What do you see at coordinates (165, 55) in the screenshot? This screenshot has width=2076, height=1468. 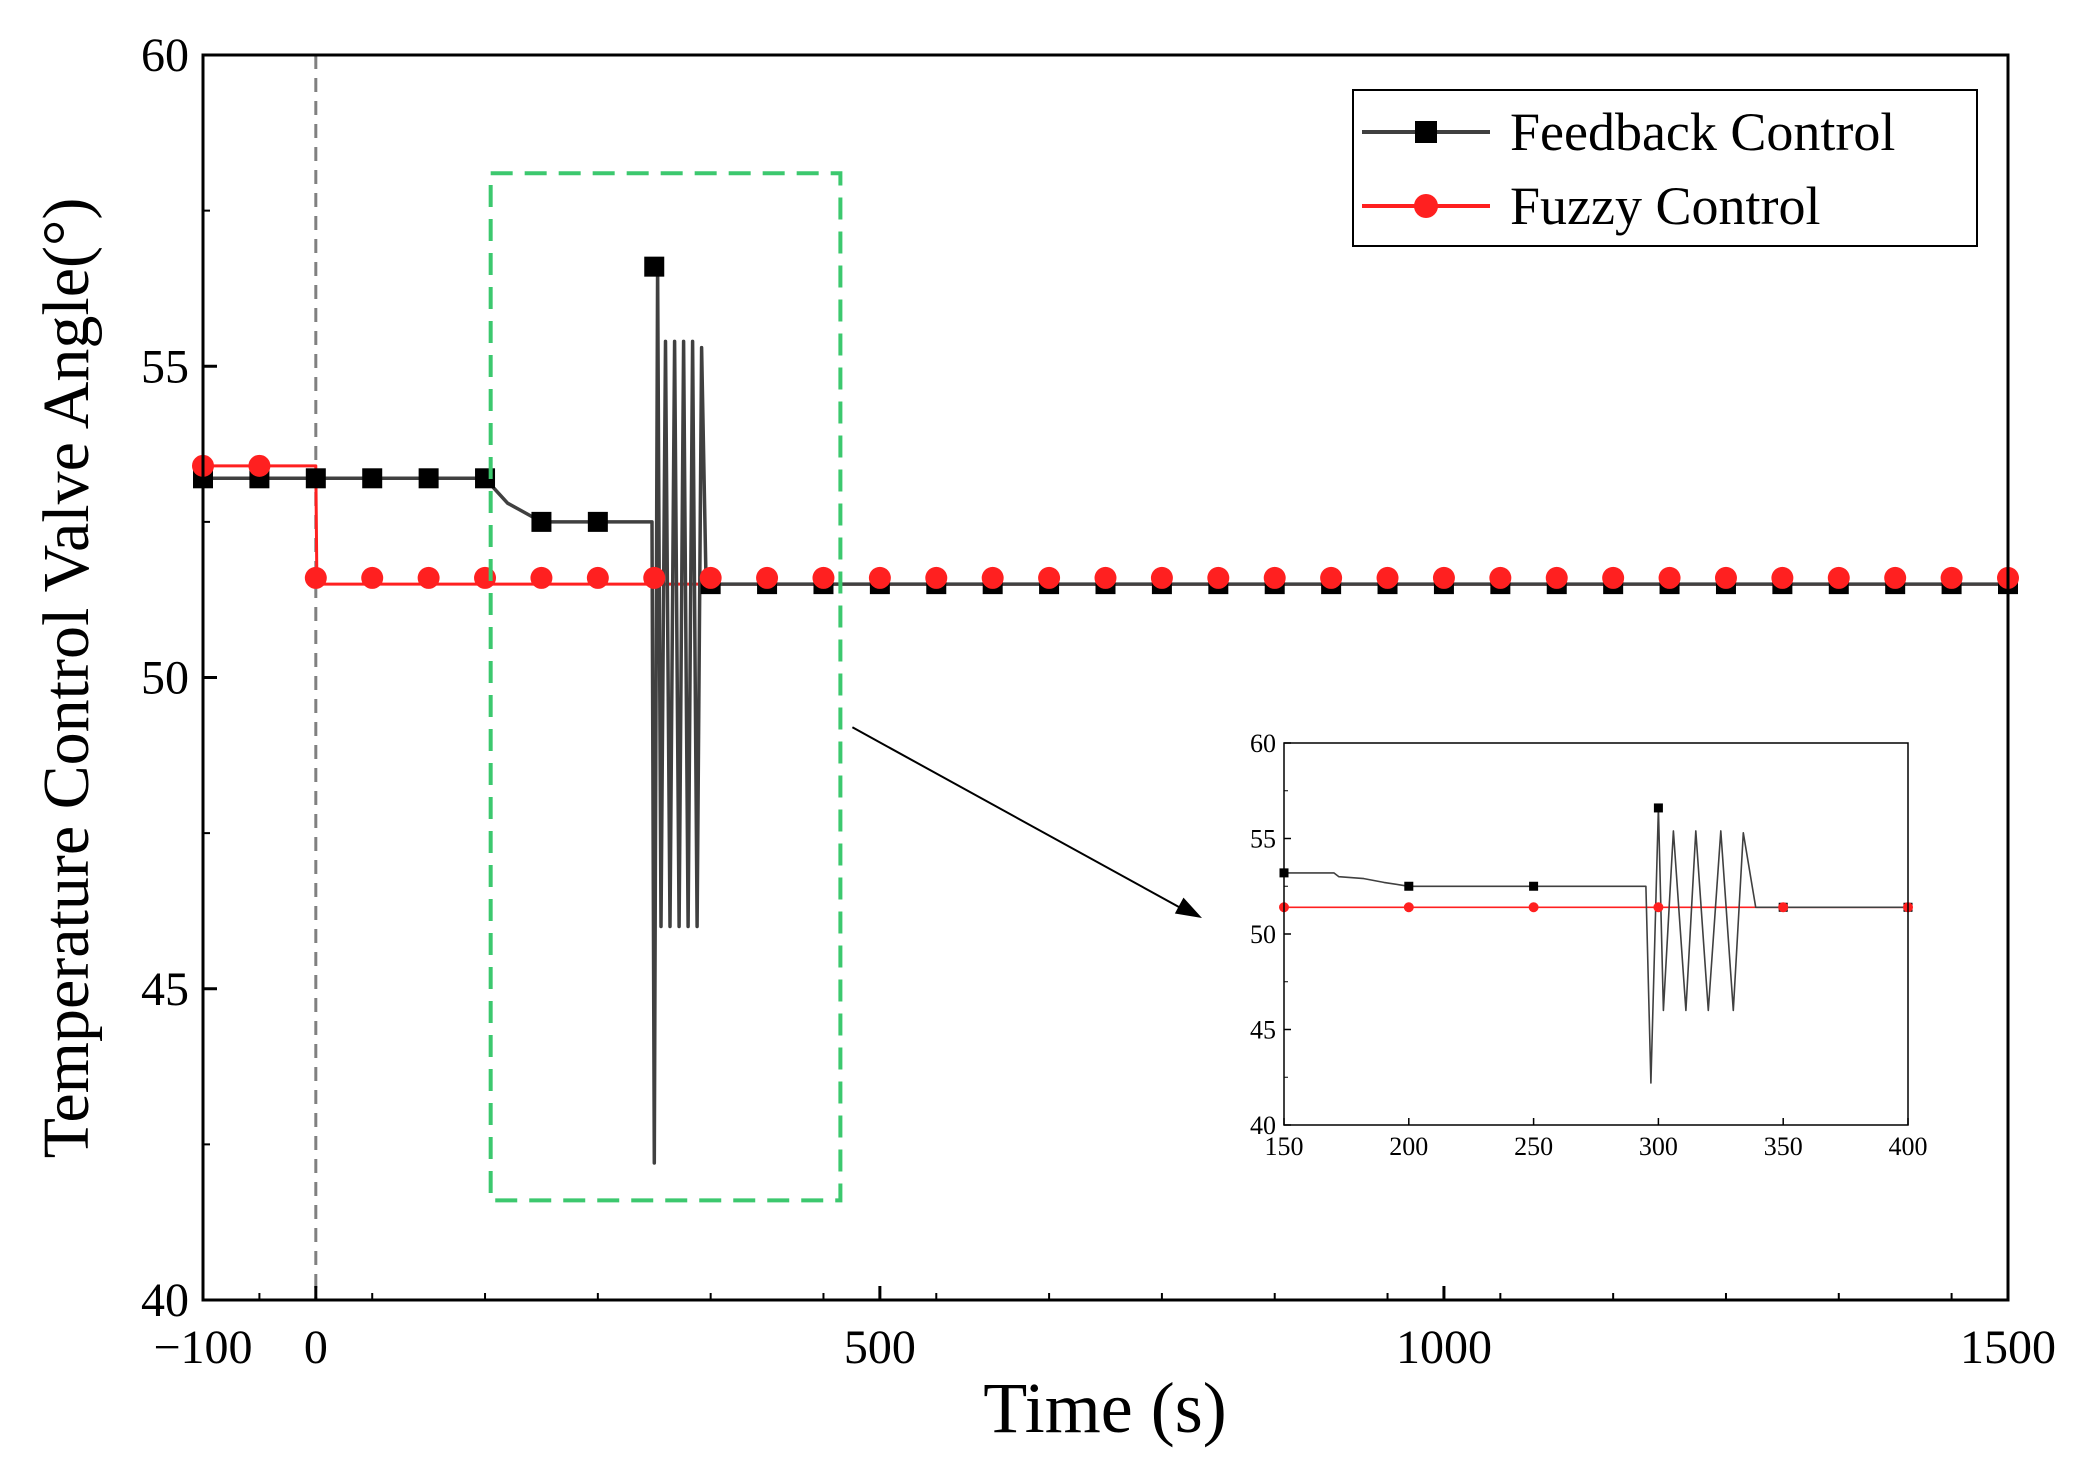 I see `y-tick-label: 60` at bounding box center [165, 55].